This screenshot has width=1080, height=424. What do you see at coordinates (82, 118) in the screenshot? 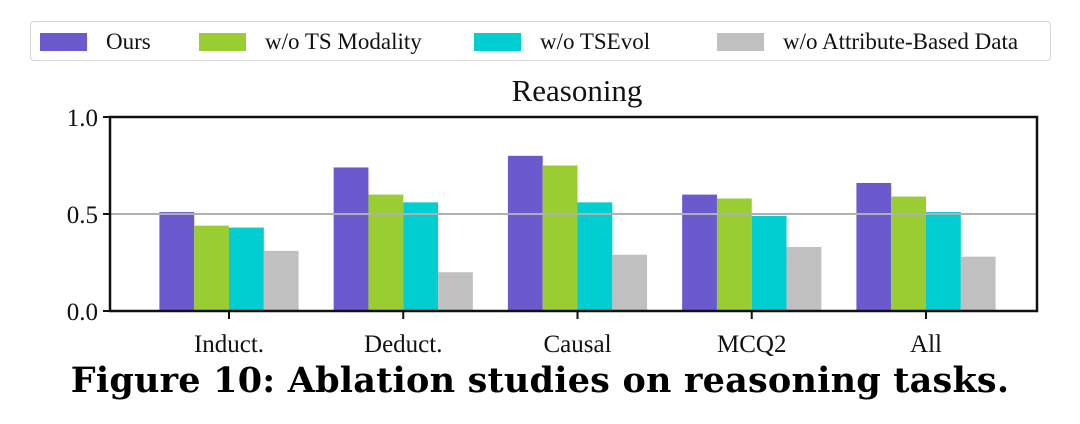
I see `y-tick-label: 1.0` at bounding box center [82, 118].